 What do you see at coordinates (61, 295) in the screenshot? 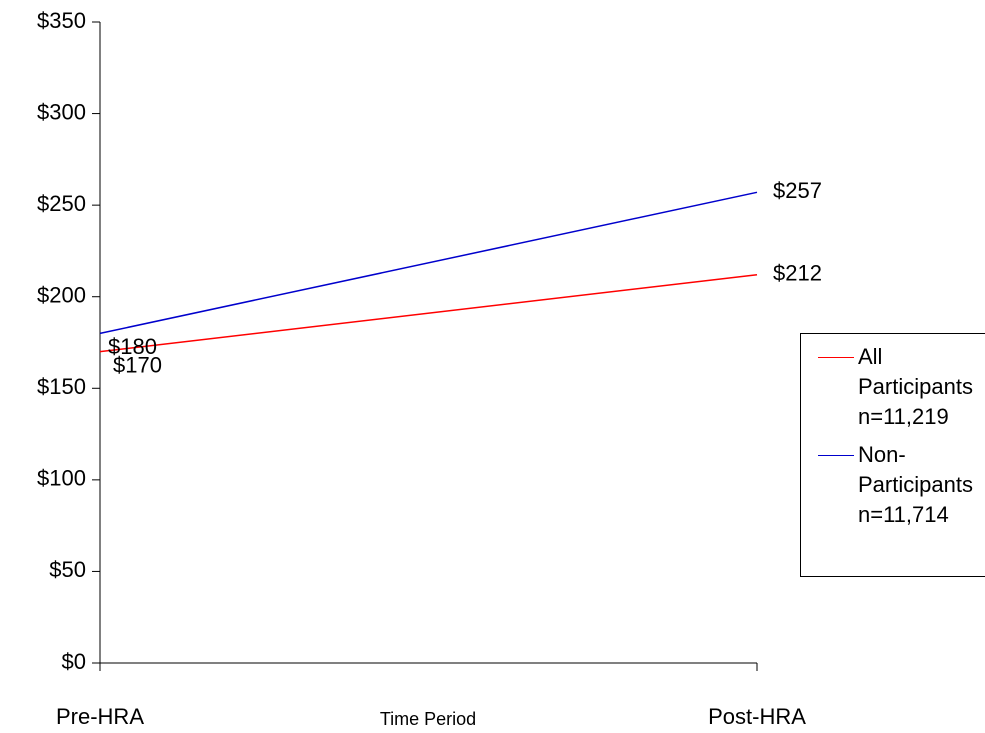
I see `y-tick-label: $200` at bounding box center [61, 295].